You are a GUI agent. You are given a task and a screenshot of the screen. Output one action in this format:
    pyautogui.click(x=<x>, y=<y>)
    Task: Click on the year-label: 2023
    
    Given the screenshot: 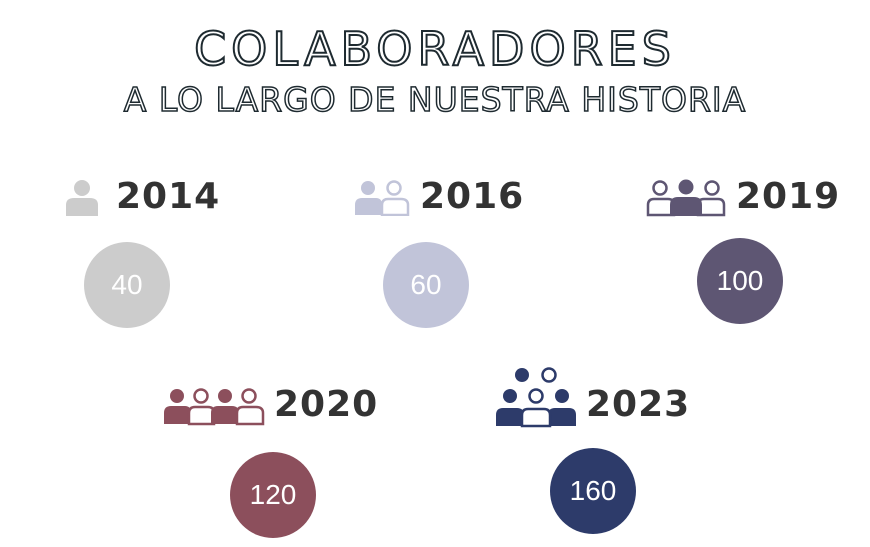 What is the action you would take?
    pyautogui.click(x=638, y=404)
    